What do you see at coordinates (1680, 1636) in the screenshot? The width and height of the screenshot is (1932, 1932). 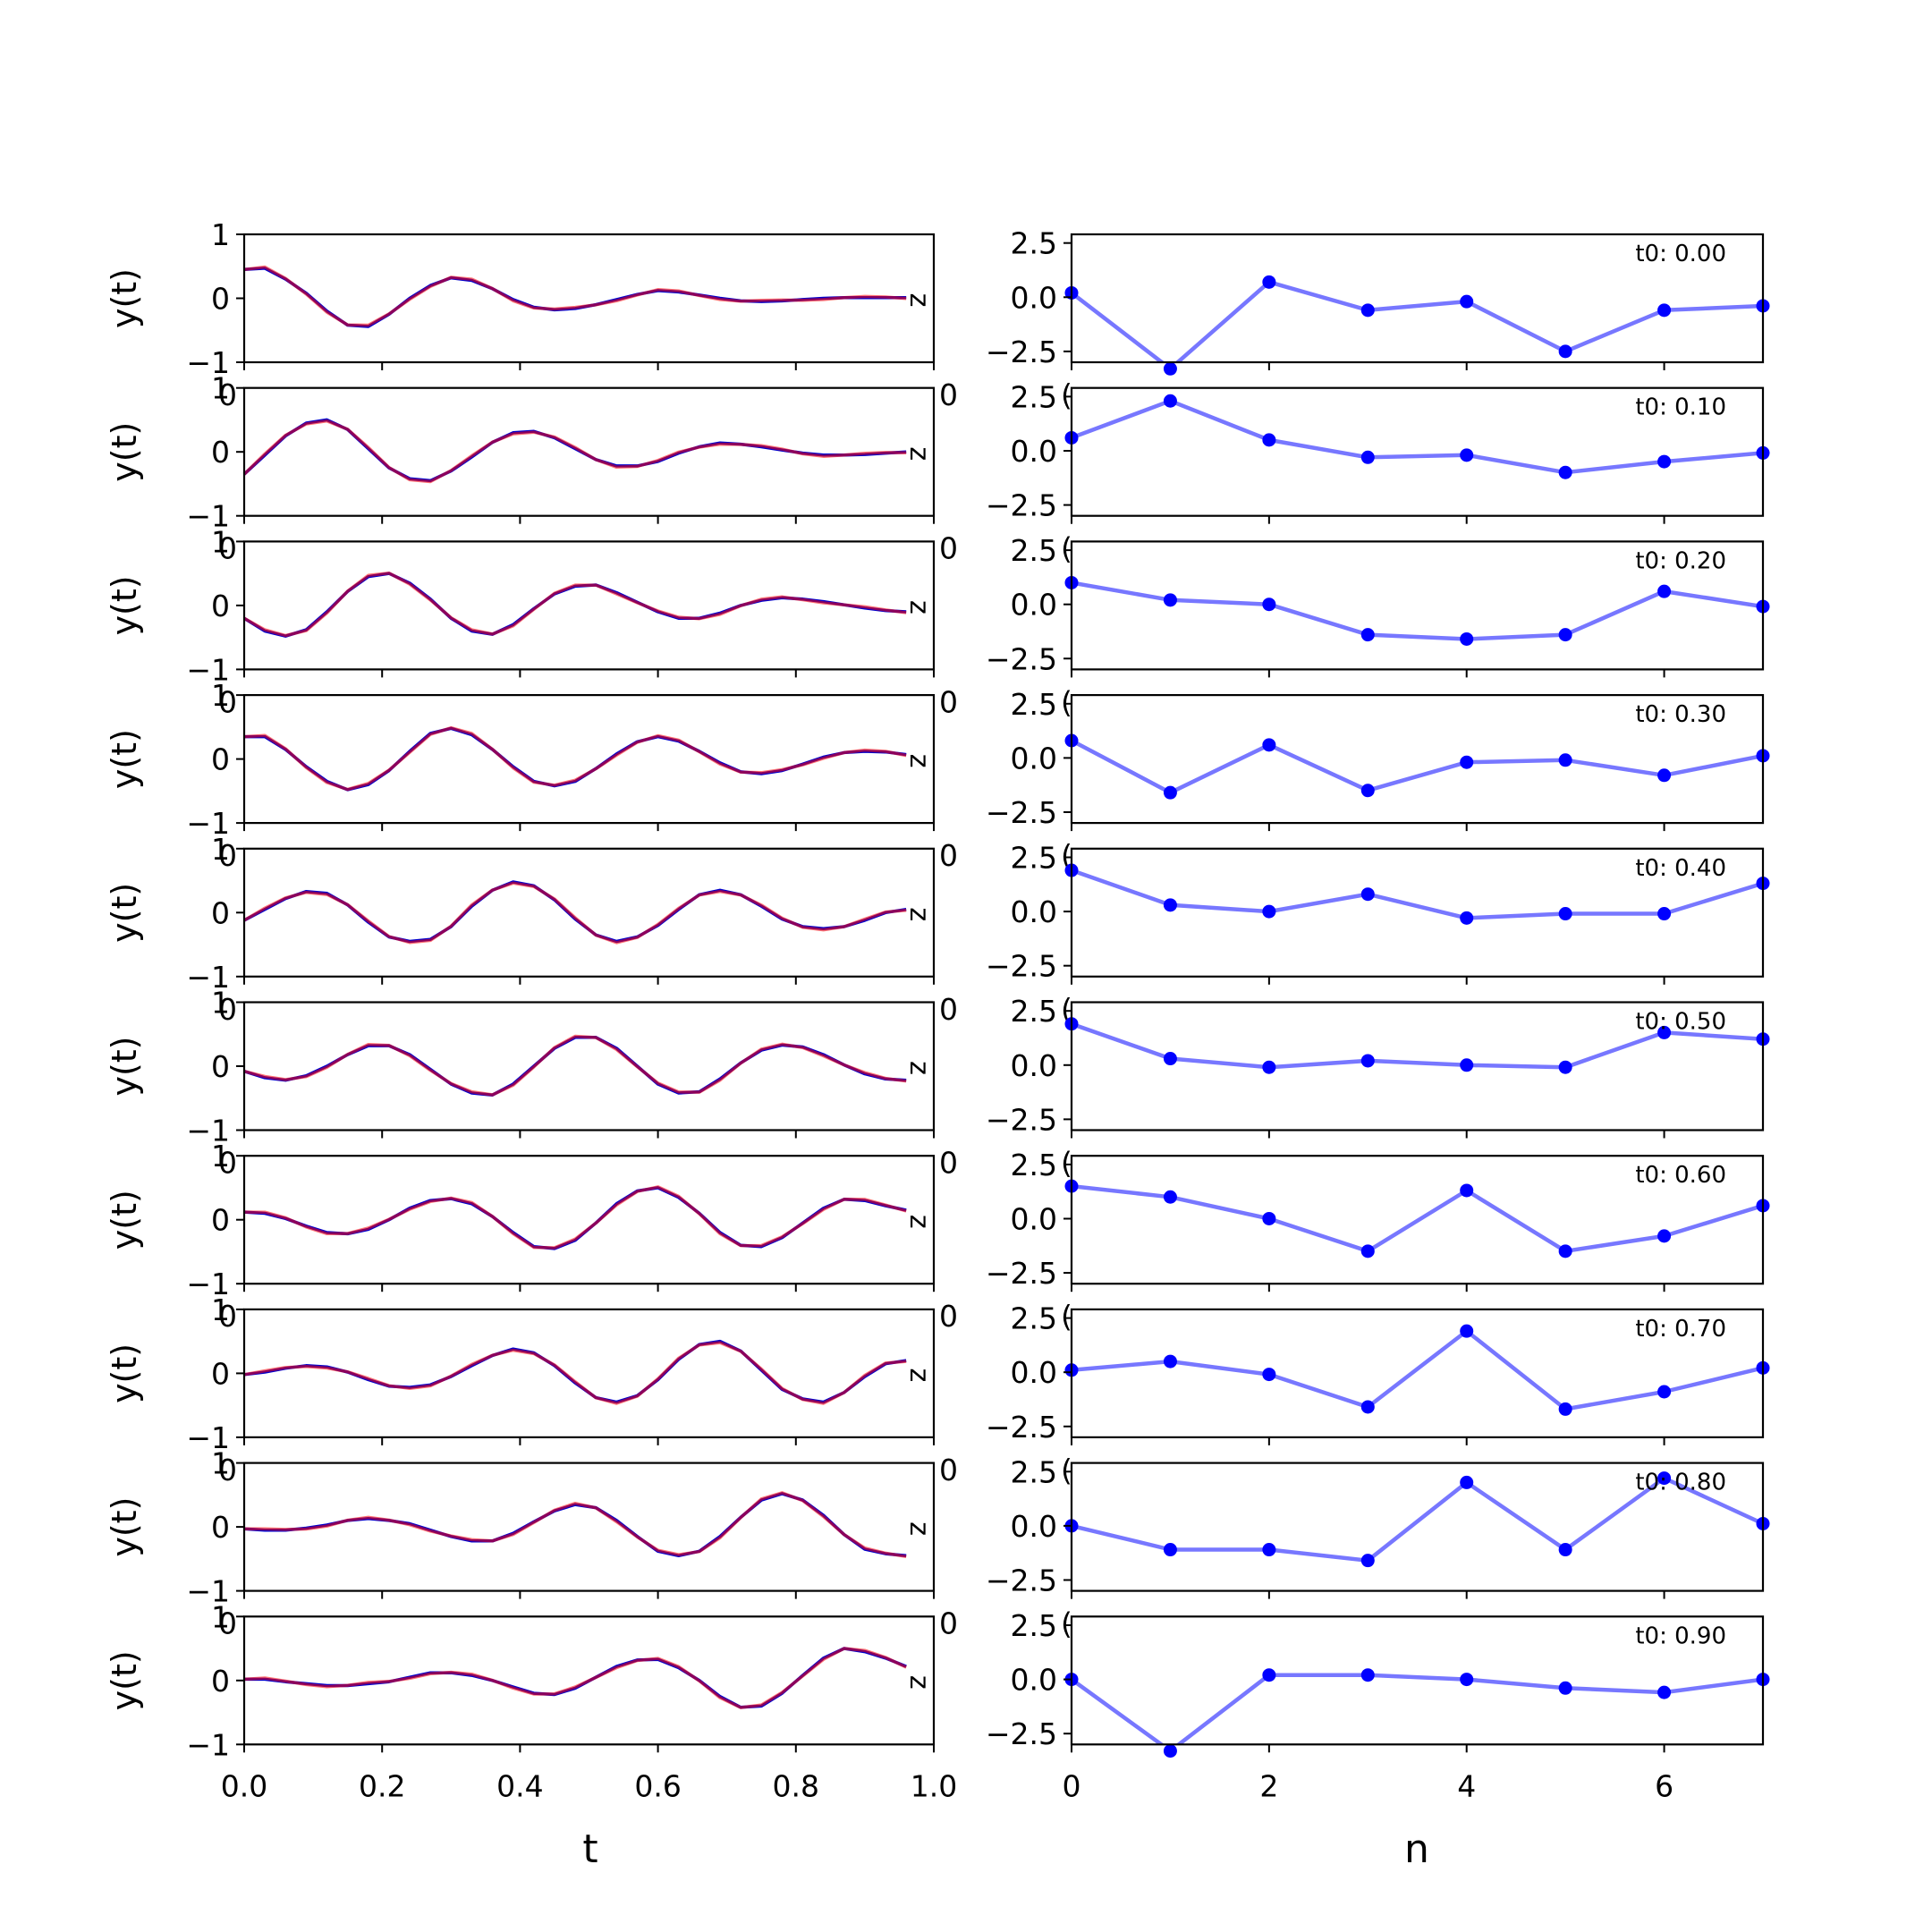 I see `panel-annotation: t0: 0.90` at bounding box center [1680, 1636].